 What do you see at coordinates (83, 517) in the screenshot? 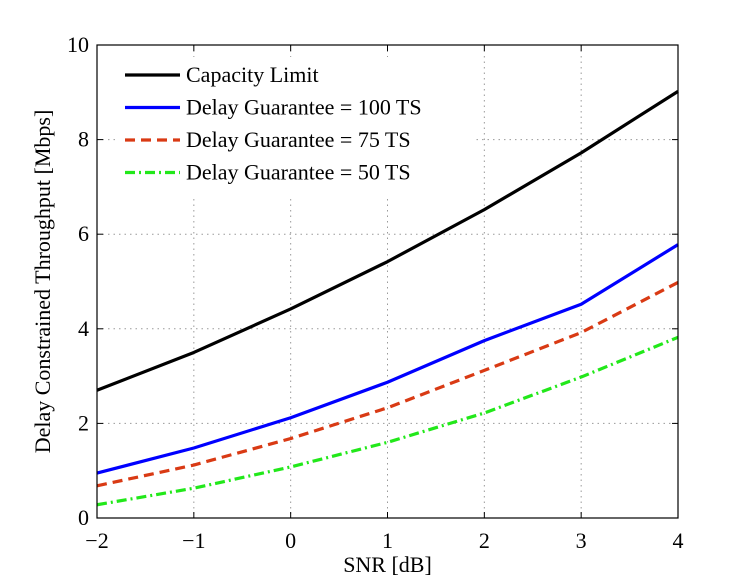
I see `y-tick-label: 0` at bounding box center [83, 517].